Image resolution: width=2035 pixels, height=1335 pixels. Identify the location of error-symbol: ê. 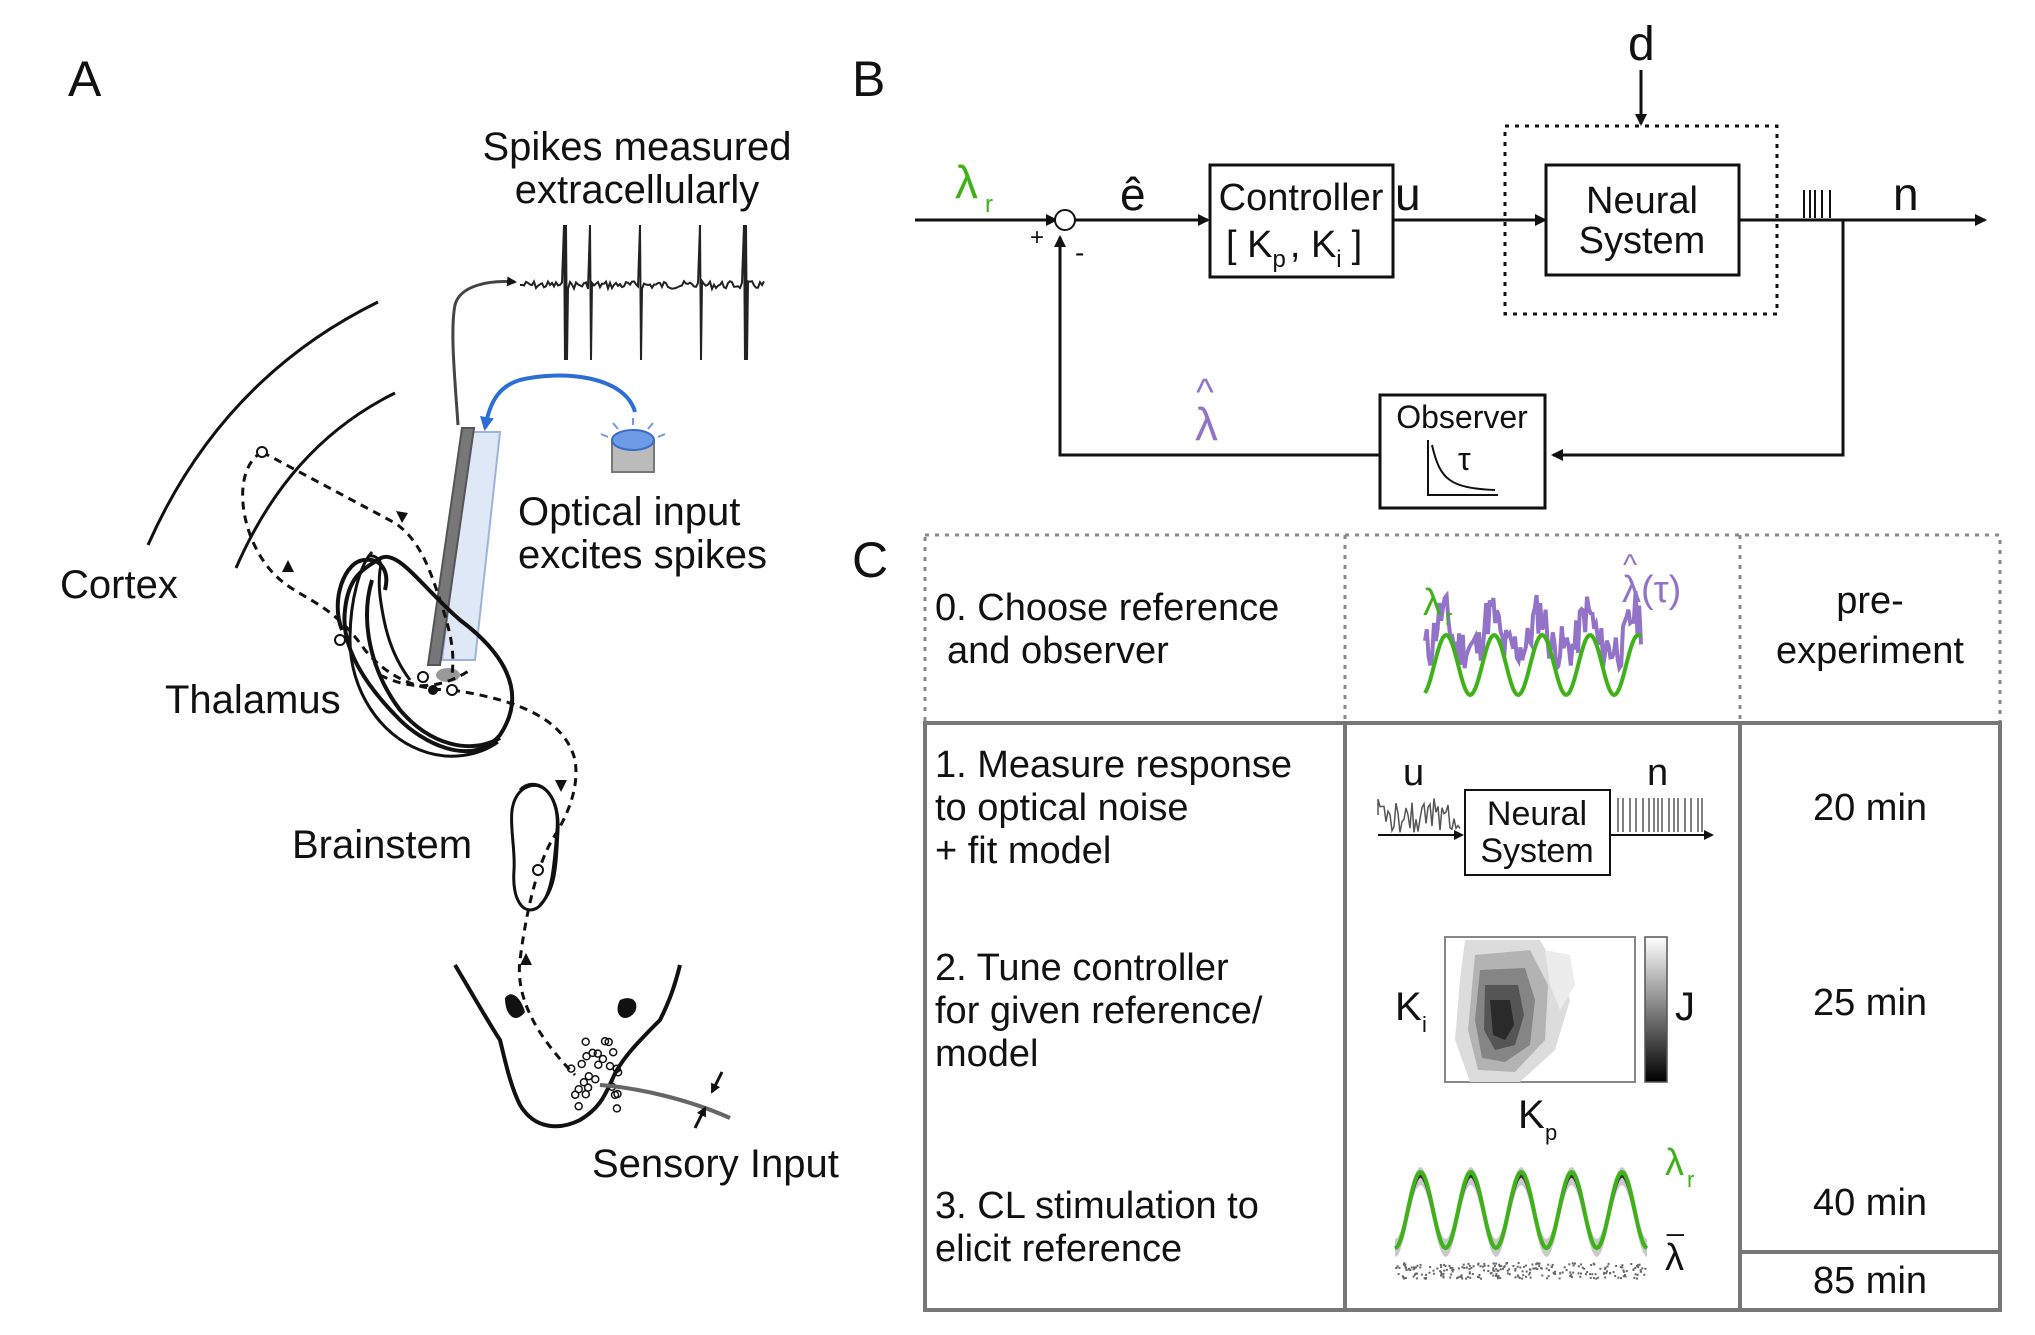
(1133, 194).